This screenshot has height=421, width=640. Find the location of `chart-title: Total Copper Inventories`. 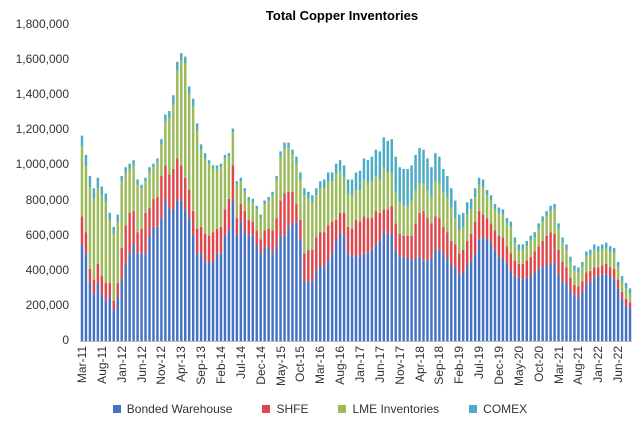

chart-title: Total Copper Inventories is located at coordinates (342, 15).